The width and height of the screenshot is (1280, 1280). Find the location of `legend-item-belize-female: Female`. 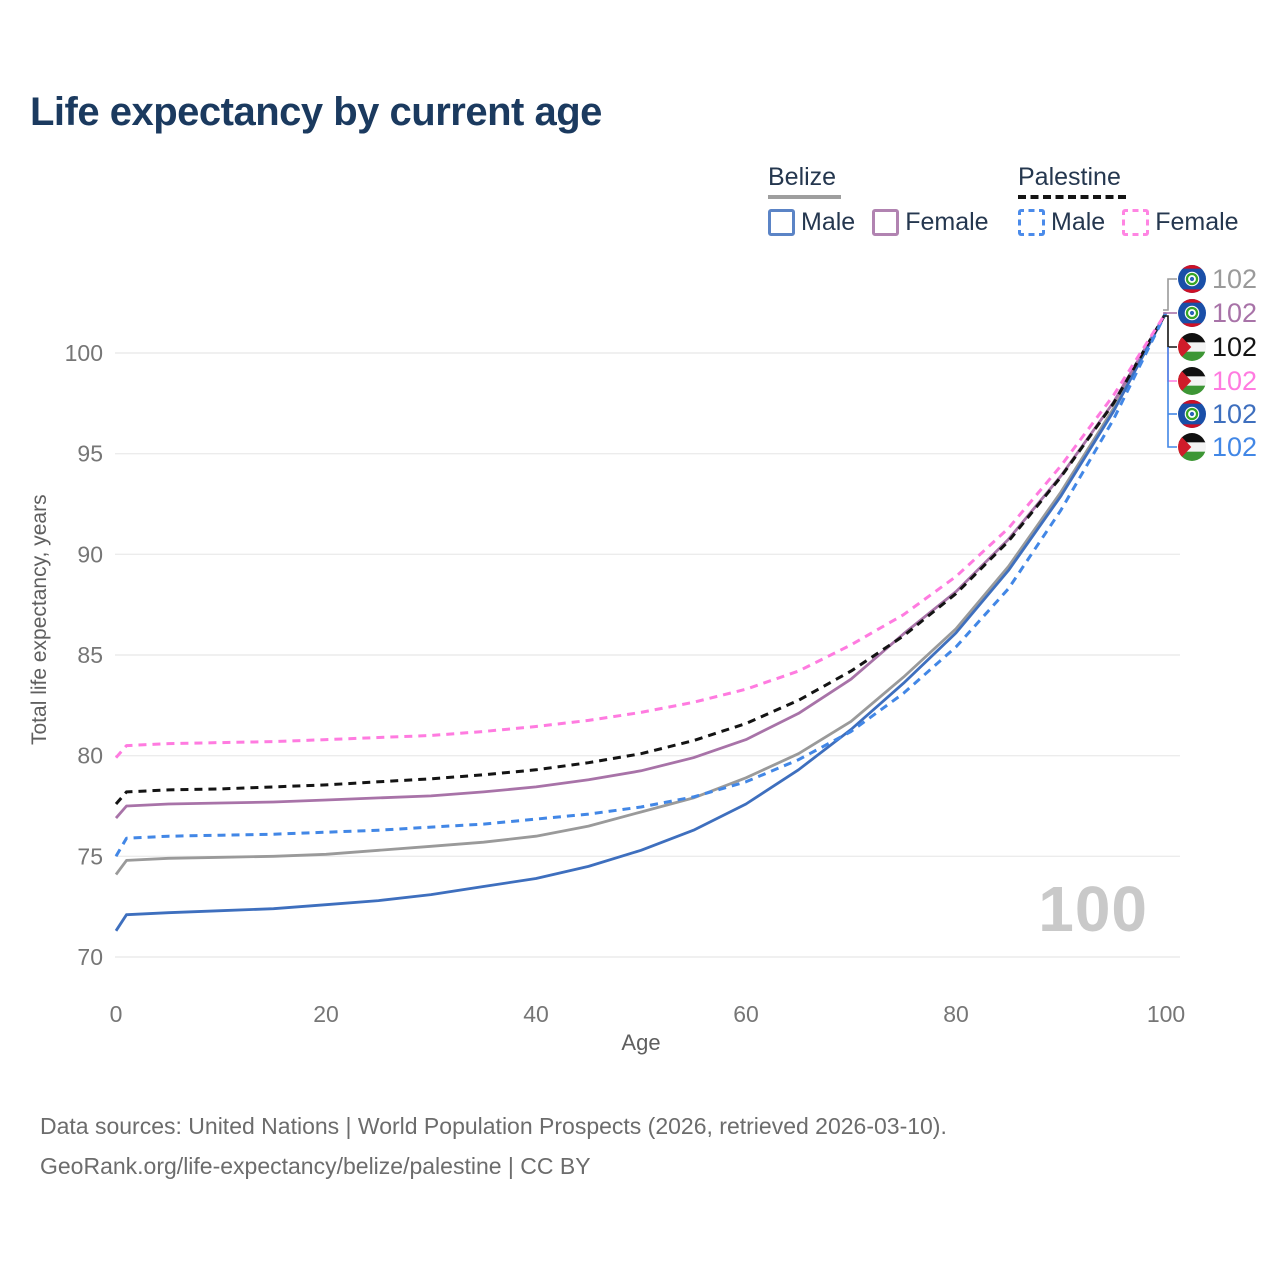

legend-item-belize-female: Female is located at coordinates (930, 222).